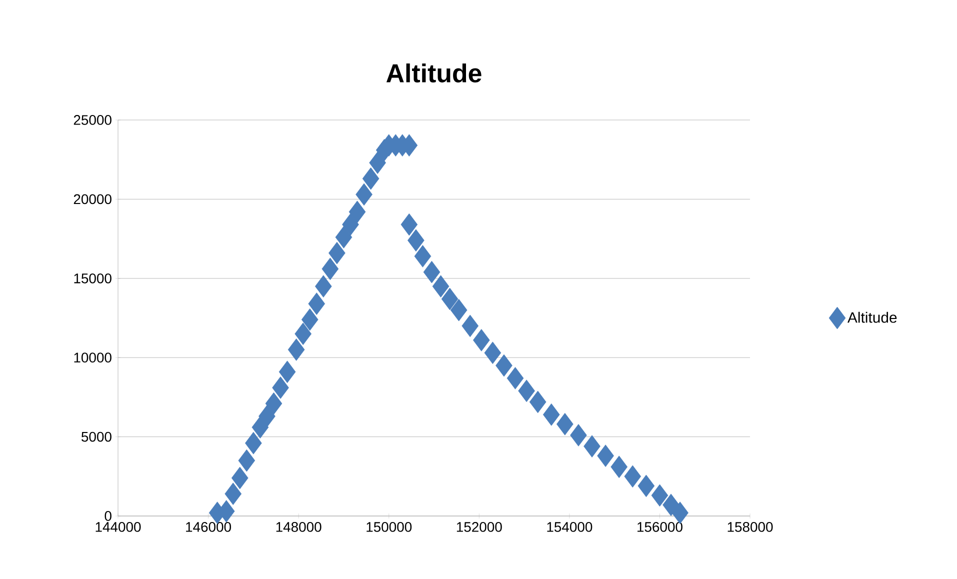  What do you see at coordinates (479, 527) in the screenshot?
I see `x-tick-label: 152000` at bounding box center [479, 527].